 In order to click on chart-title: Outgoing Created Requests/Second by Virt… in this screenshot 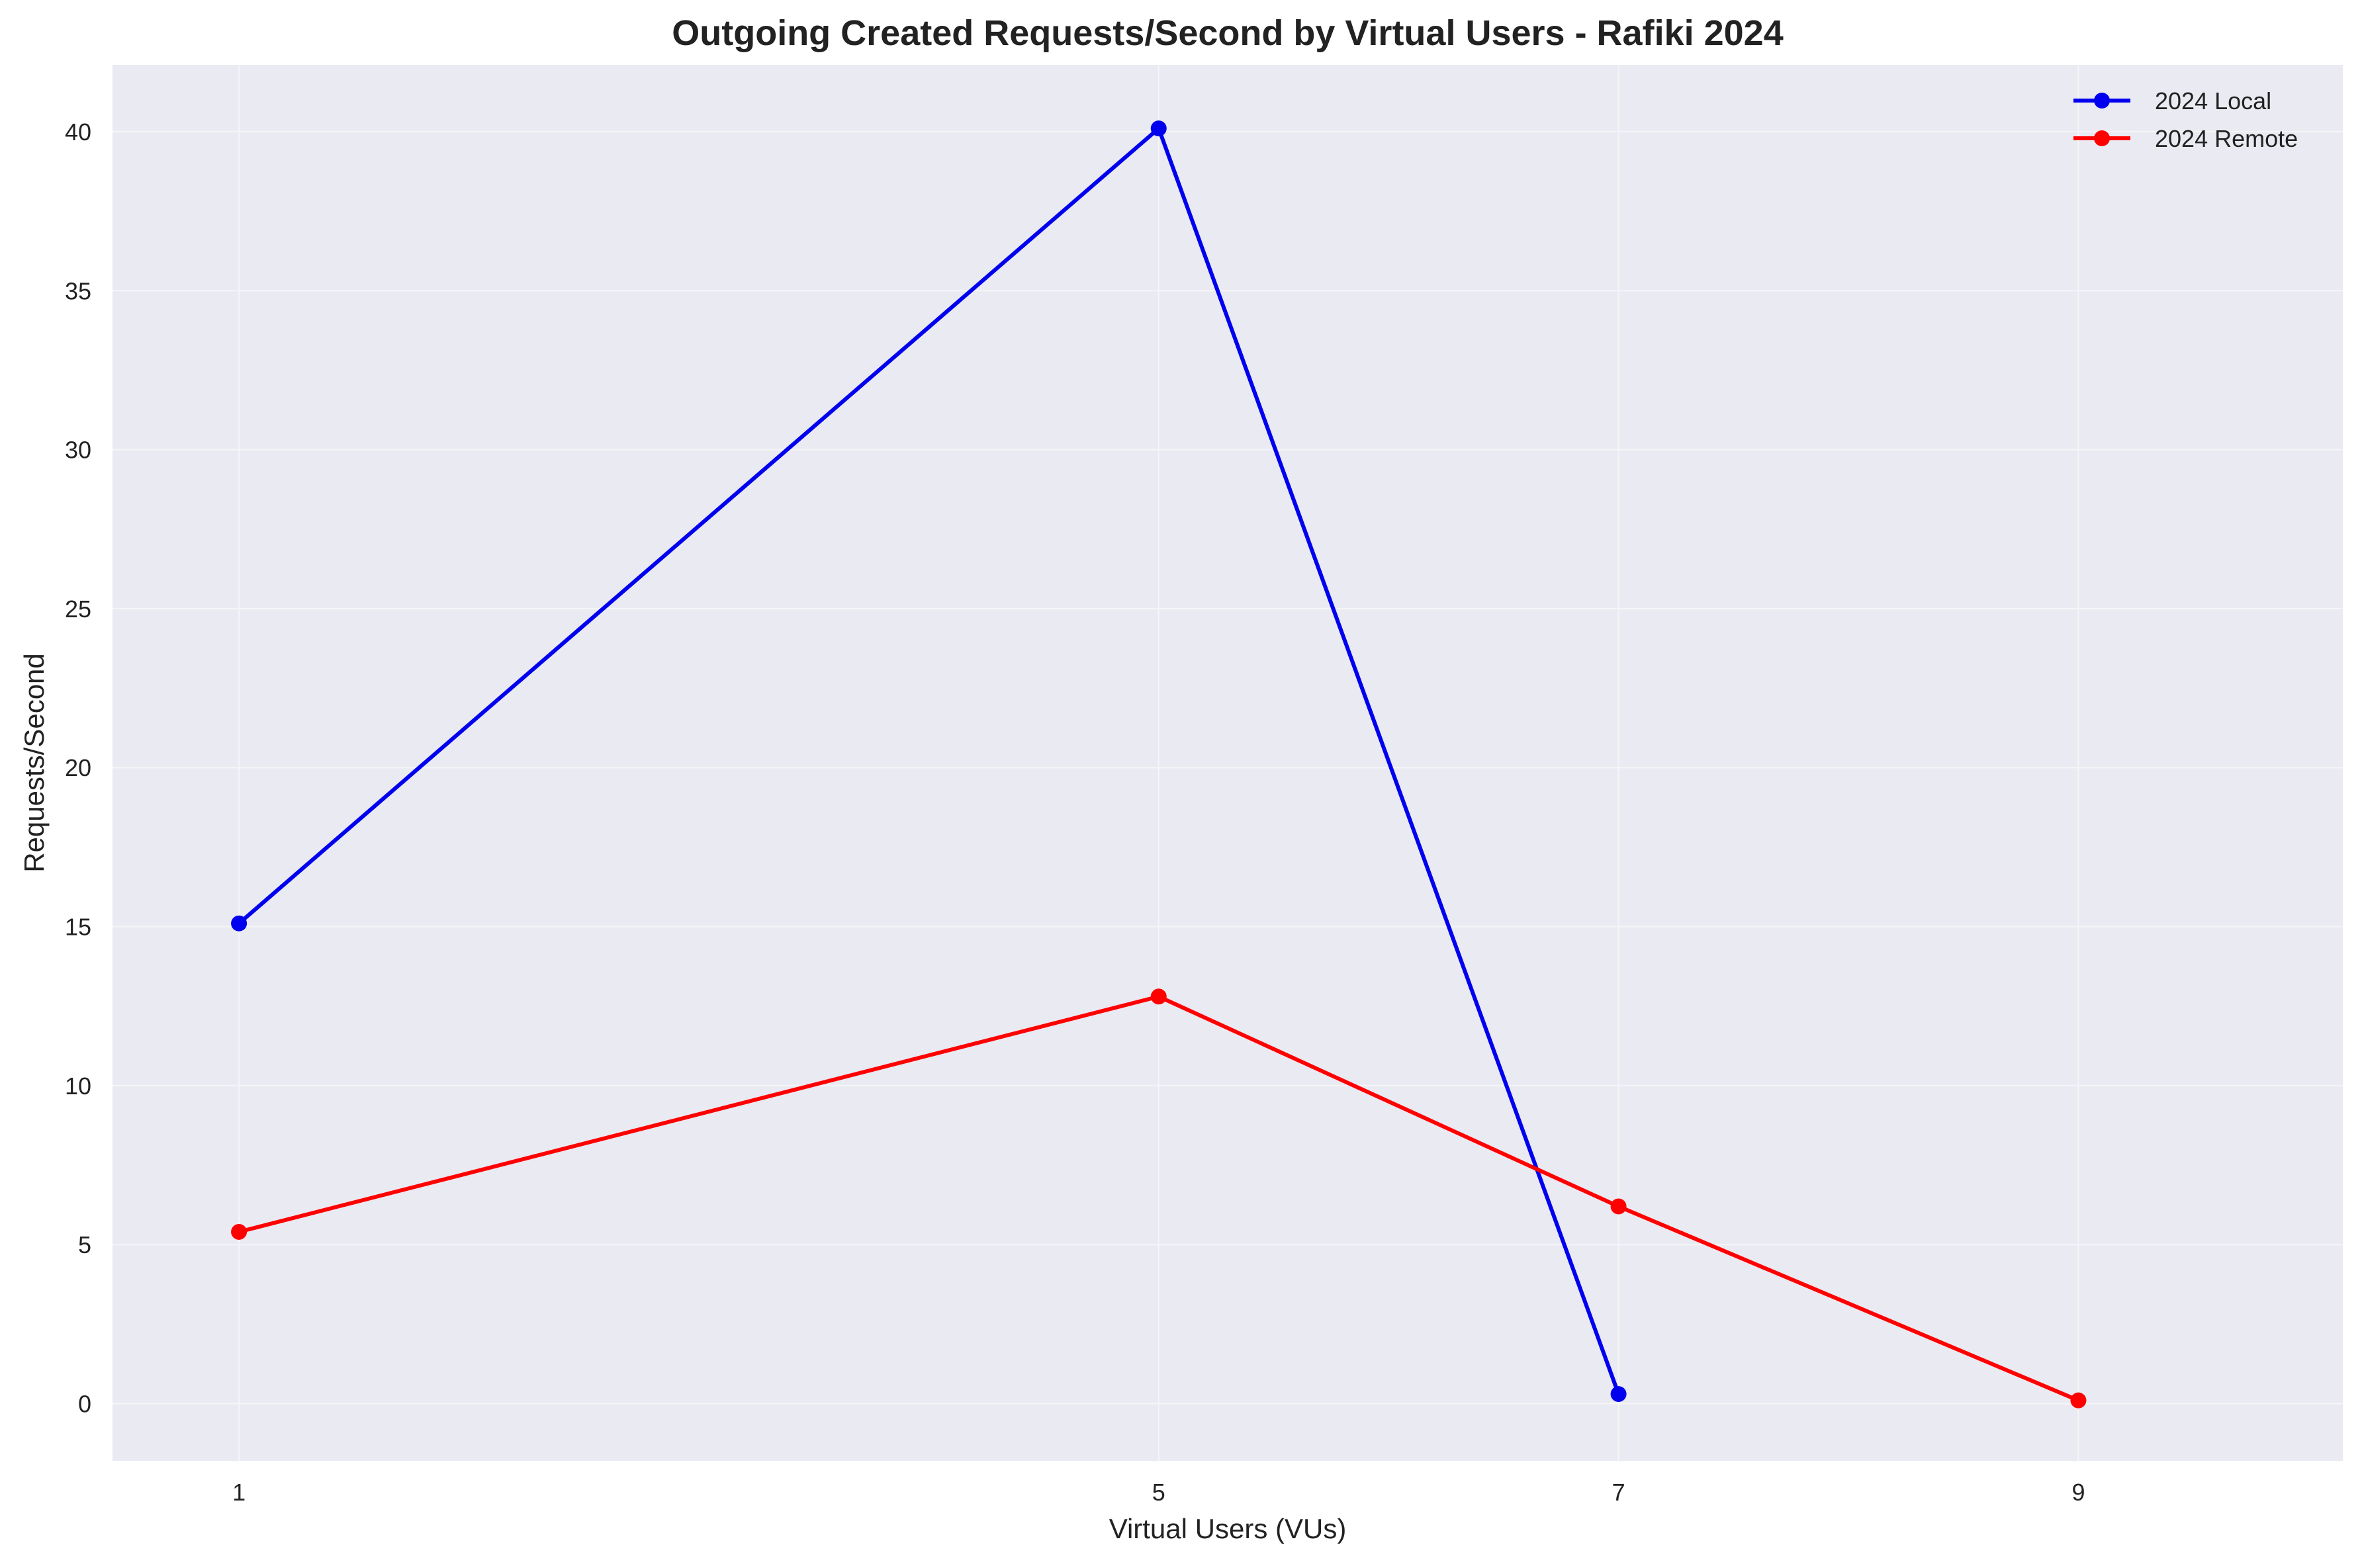, I will do `click(1227, 33)`.